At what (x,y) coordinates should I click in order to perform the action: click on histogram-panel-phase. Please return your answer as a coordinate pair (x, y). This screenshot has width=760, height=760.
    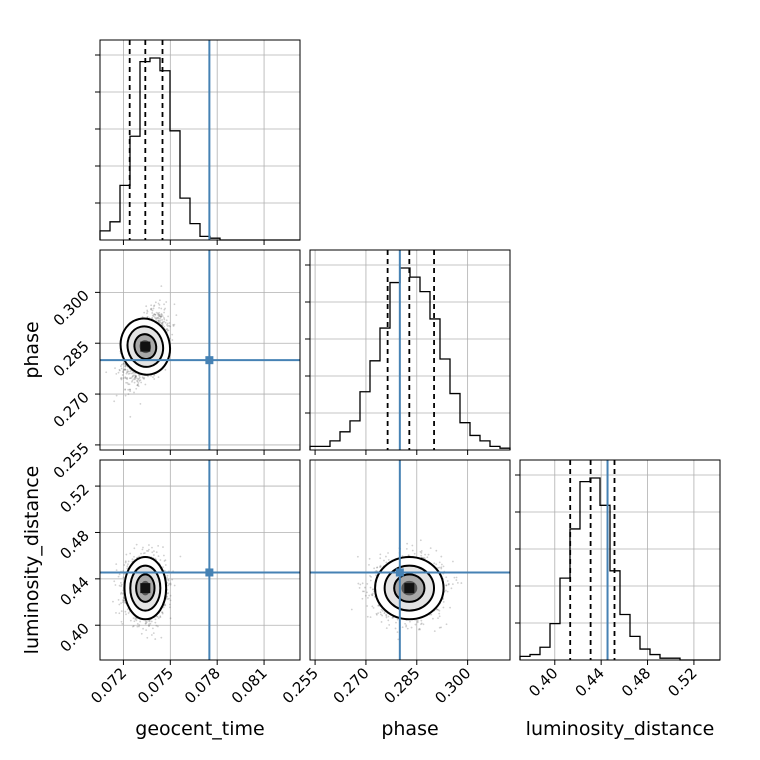
    Looking at the image, I should click on (408, 352).